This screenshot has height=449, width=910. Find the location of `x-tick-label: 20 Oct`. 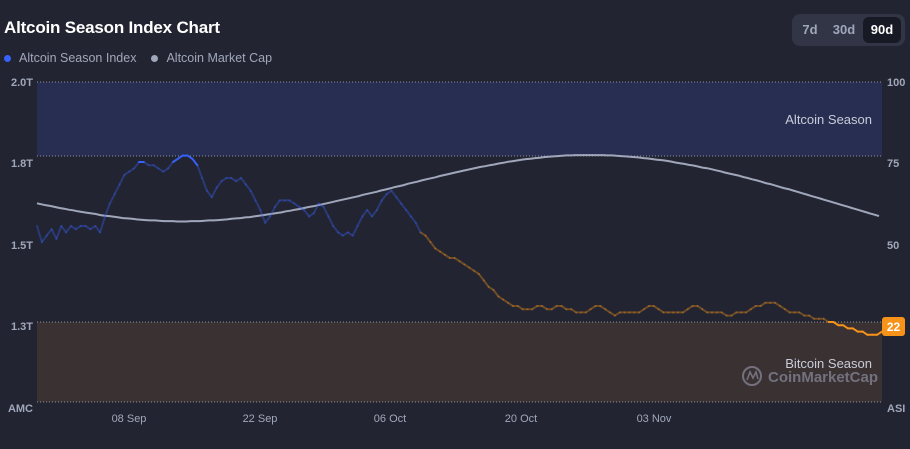

x-tick-label: 20 Oct is located at coordinates (521, 419).